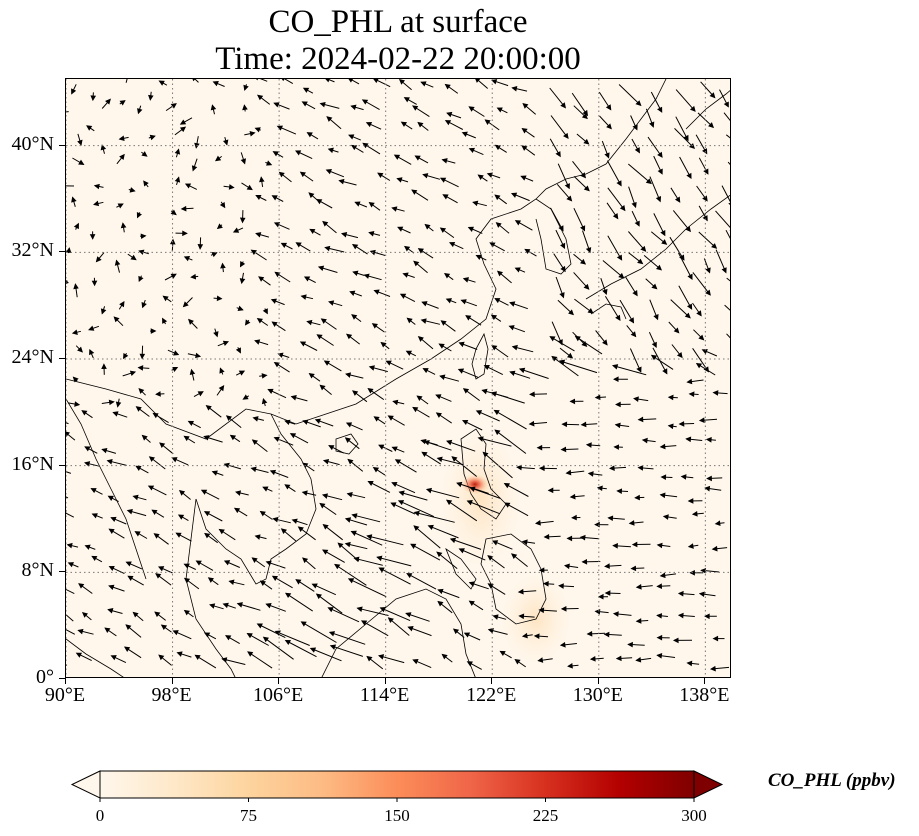 The image size is (919, 836). What do you see at coordinates (100, 815) in the screenshot?
I see `colorbar-tick-label: 0` at bounding box center [100, 815].